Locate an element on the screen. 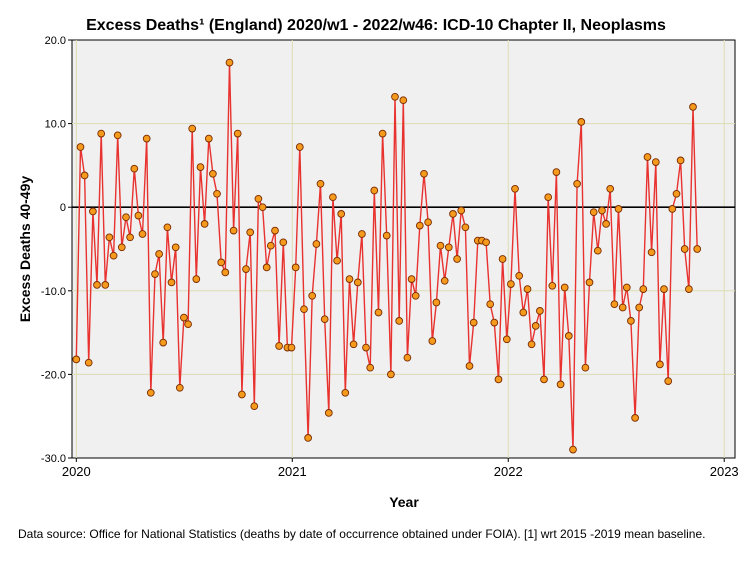  y-tick-label: -20.0 is located at coordinates (53, 375).